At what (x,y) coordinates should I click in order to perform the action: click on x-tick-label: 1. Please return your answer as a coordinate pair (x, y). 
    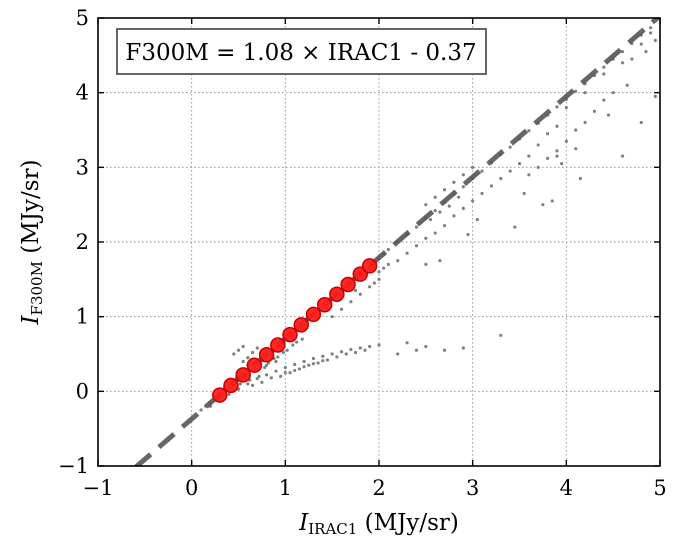
    Looking at the image, I should click on (285, 488).